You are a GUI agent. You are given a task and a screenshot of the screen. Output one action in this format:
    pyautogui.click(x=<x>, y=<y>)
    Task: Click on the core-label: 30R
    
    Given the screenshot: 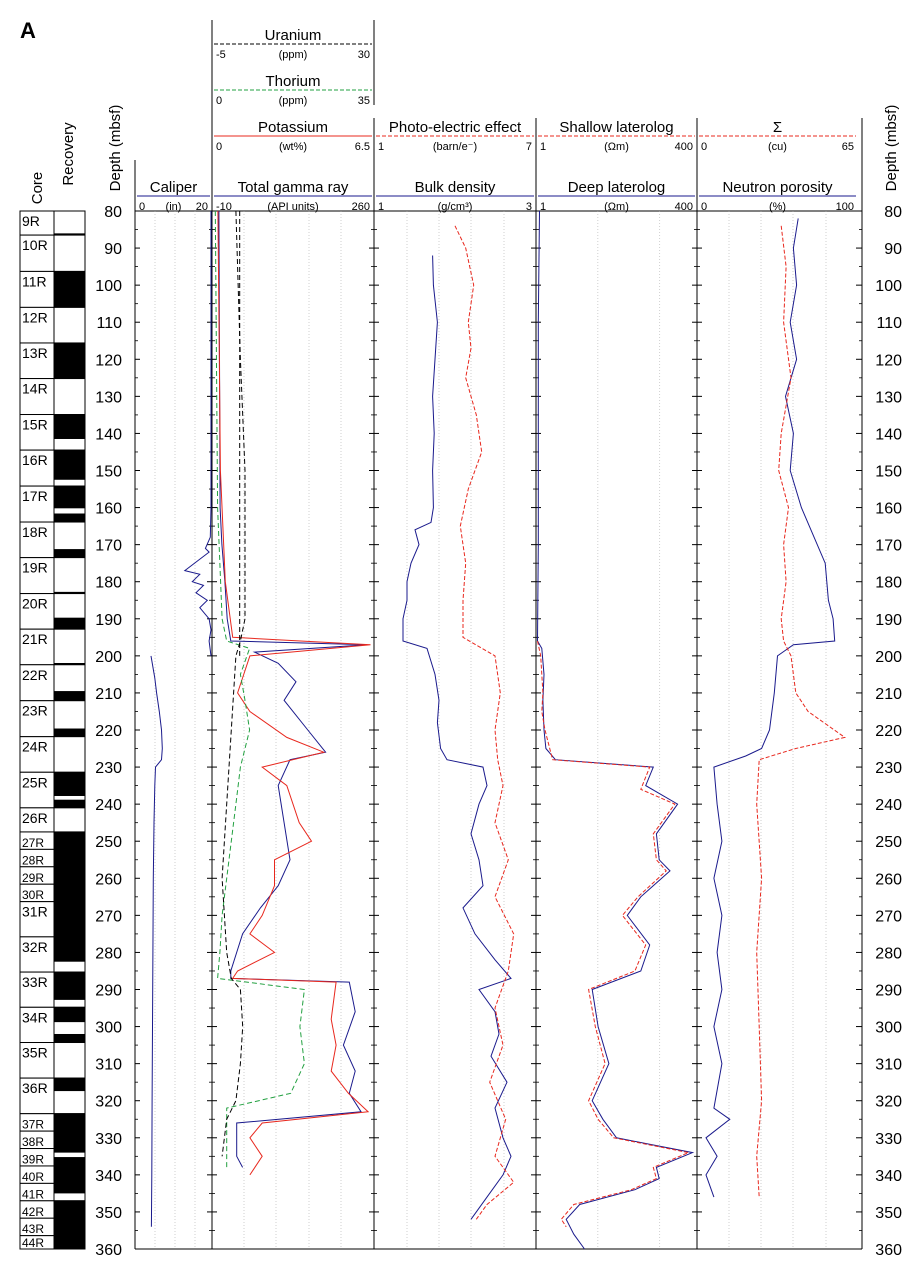 What is the action you would take?
    pyautogui.click(x=33, y=895)
    